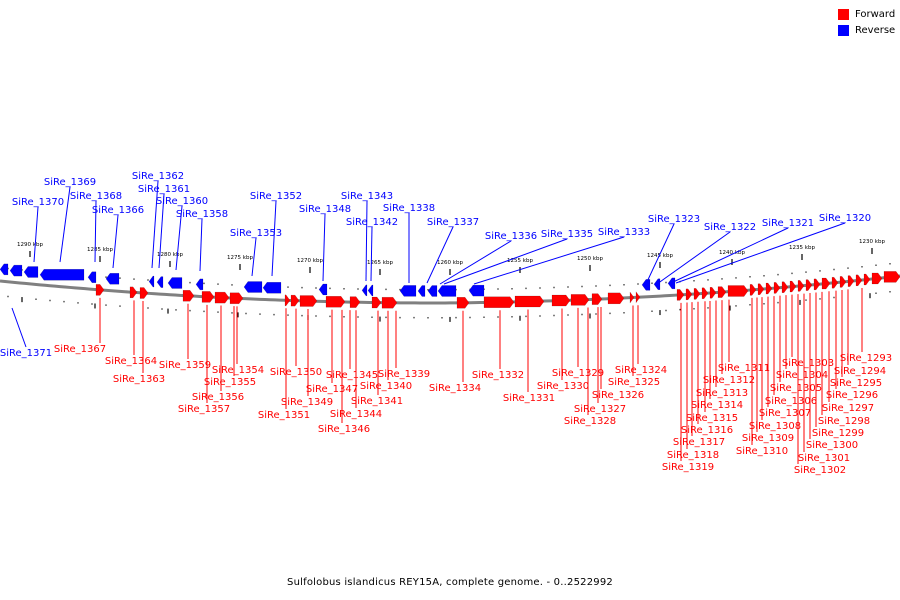 The height and width of the screenshot is (600, 900). Describe the element at coordinates (688, 467) in the screenshot. I see `forward-gene-label: SiRe_1319` at that location.